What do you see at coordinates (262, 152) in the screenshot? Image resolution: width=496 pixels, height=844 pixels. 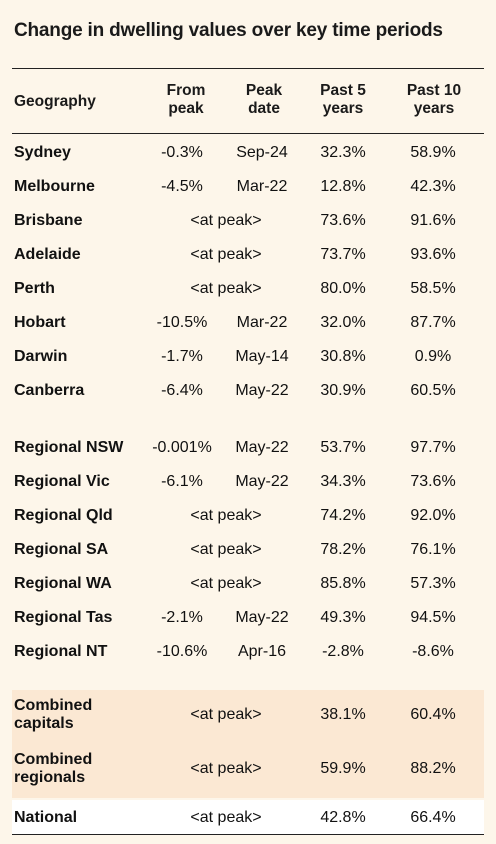 I see `peak-date-cell: Sep-24` at bounding box center [262, 152].